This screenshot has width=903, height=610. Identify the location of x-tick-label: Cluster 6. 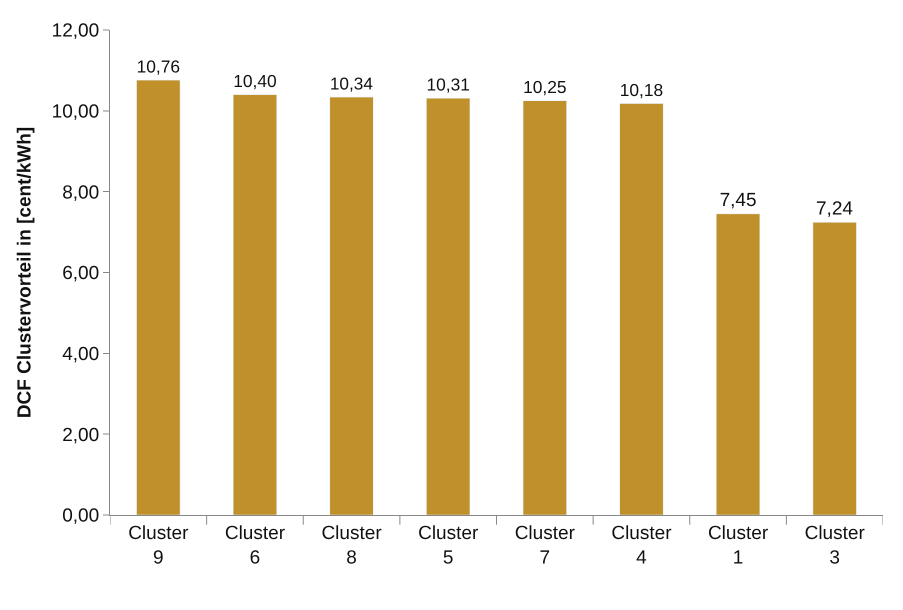
(255, 545).